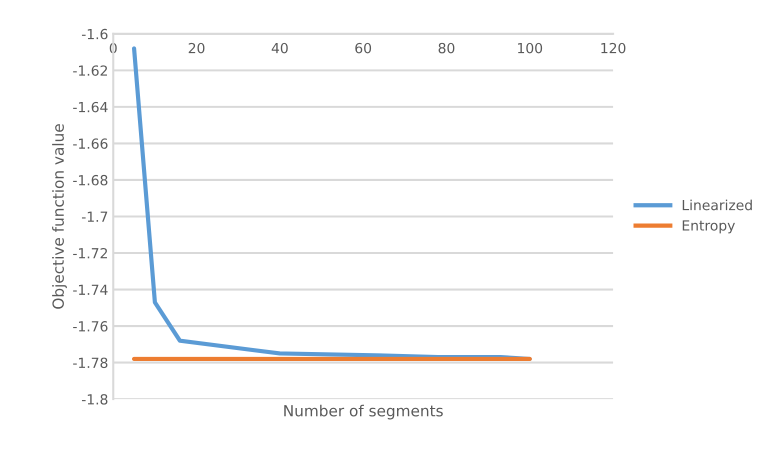 This screenshot has height=451, width=781. What do you see at coordinates (613, 48) in the screenshot?
I see `x-tick-label: 120` at bounding box center [613, 48].